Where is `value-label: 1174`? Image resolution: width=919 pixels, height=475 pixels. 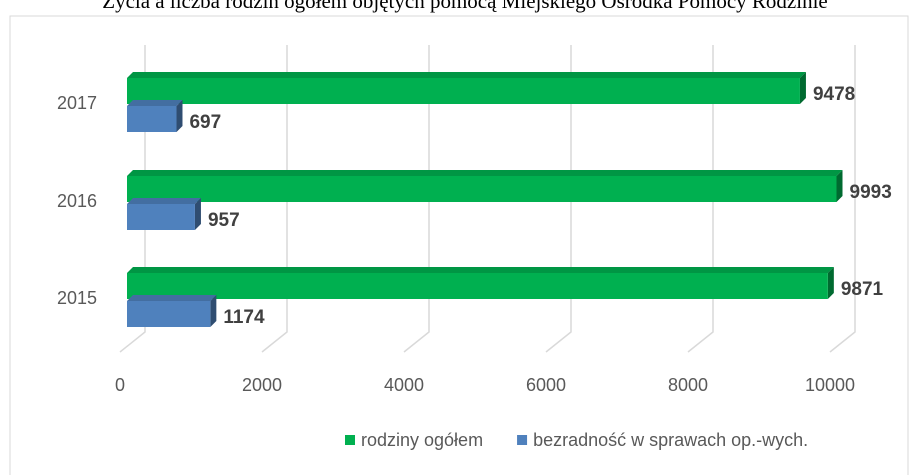
value-label: 1174 is located at coordinates (244, 317).